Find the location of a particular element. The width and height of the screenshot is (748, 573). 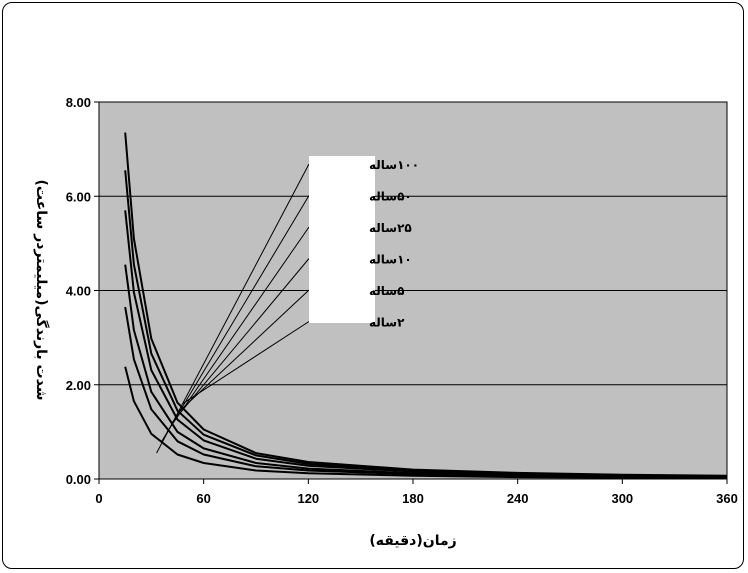

series-label-6: ۲ساله is located at coordinates (387, 323).